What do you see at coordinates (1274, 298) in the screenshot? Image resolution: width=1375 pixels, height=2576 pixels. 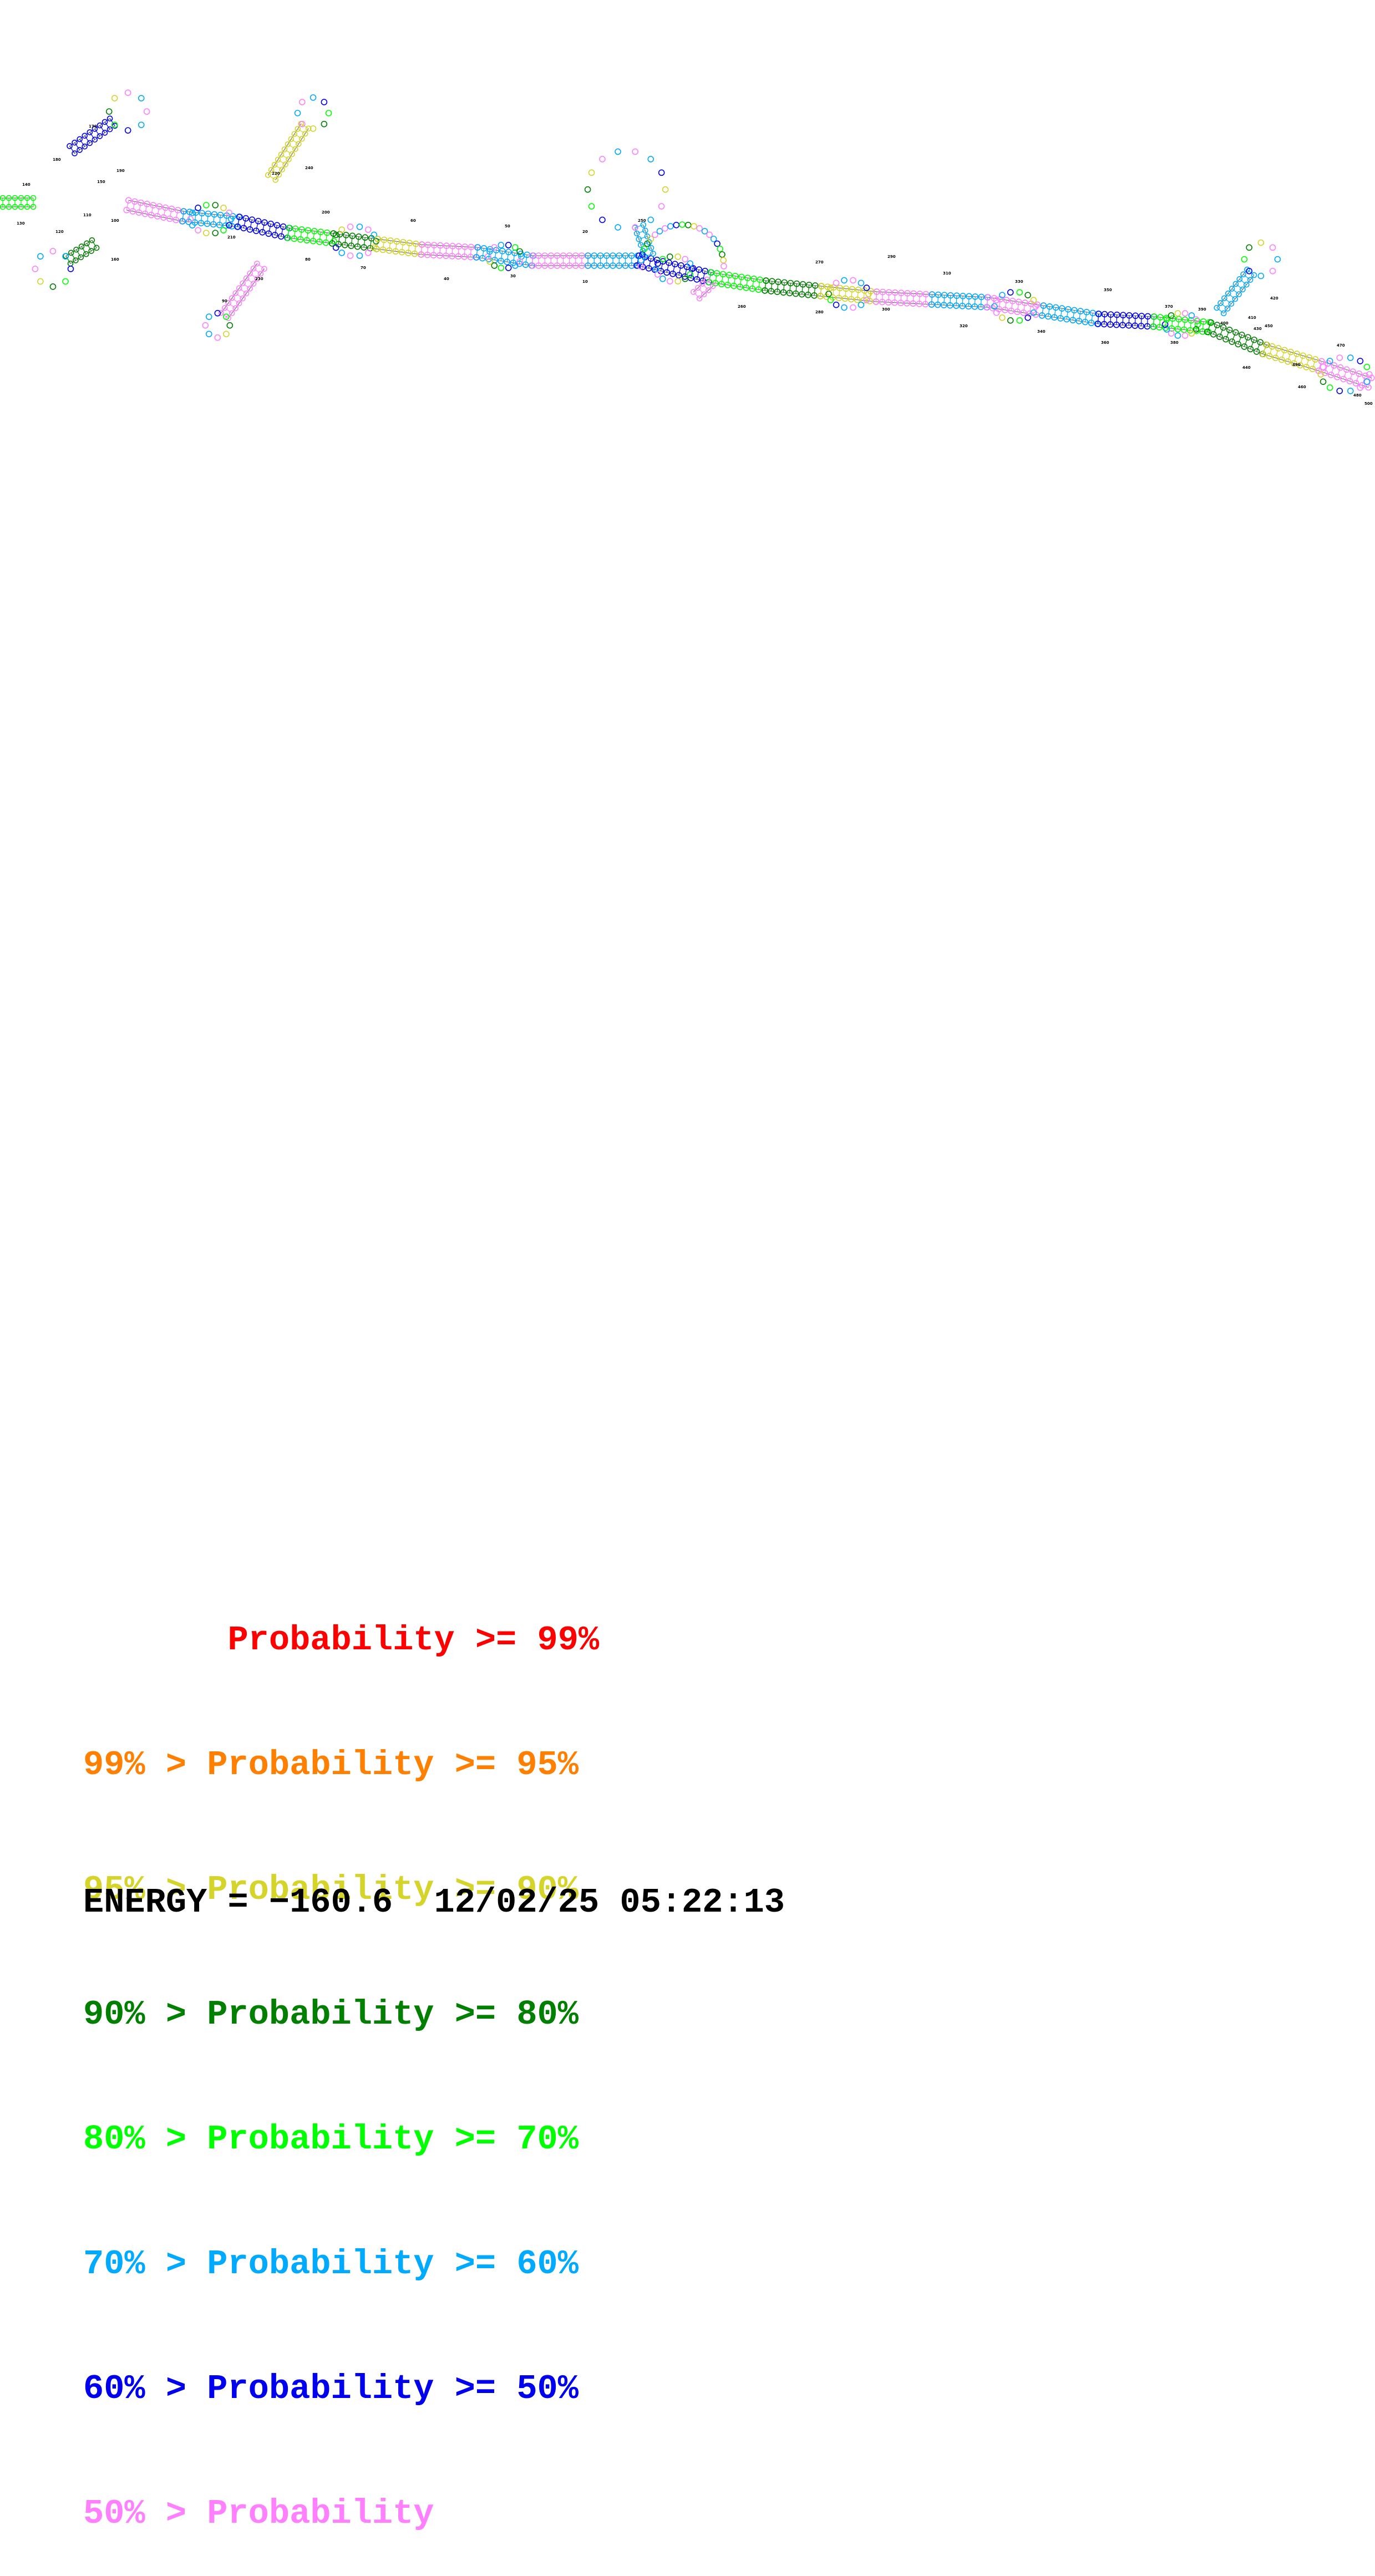 I see `position-label: 420` at bounding box center [1274, 298].